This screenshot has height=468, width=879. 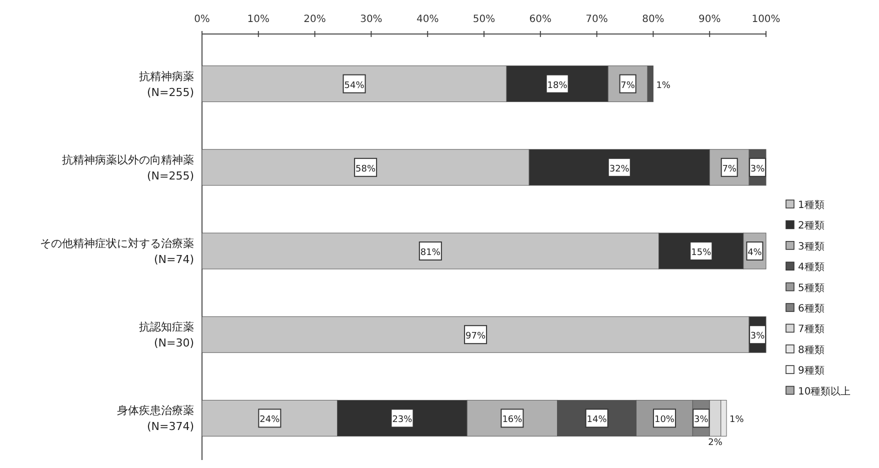 What do you see at coordinates (597, 19) in the screenshot?
I see `x-tick-label: 70%` at bounding box center [597, 19].